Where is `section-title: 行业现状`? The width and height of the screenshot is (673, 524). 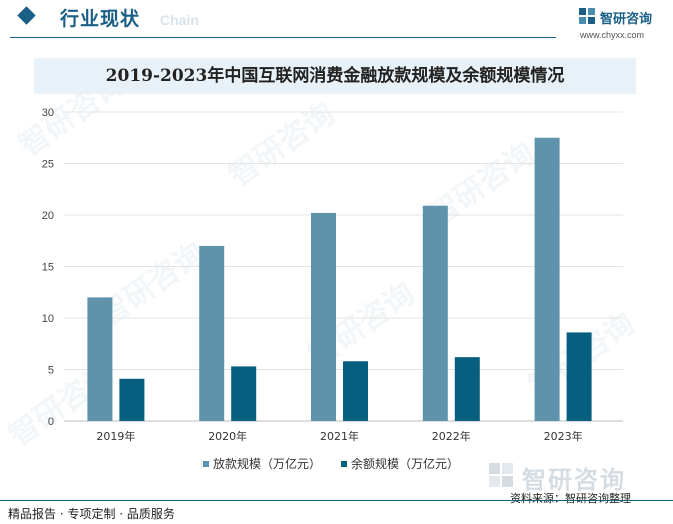 section-title: 行业现状 is located at coordinates (100, 19).